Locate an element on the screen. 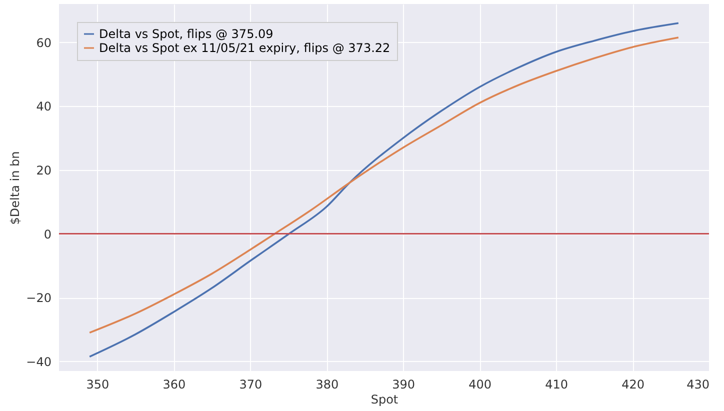  x-tick-label: 370 is located at coordinates (250, 385).